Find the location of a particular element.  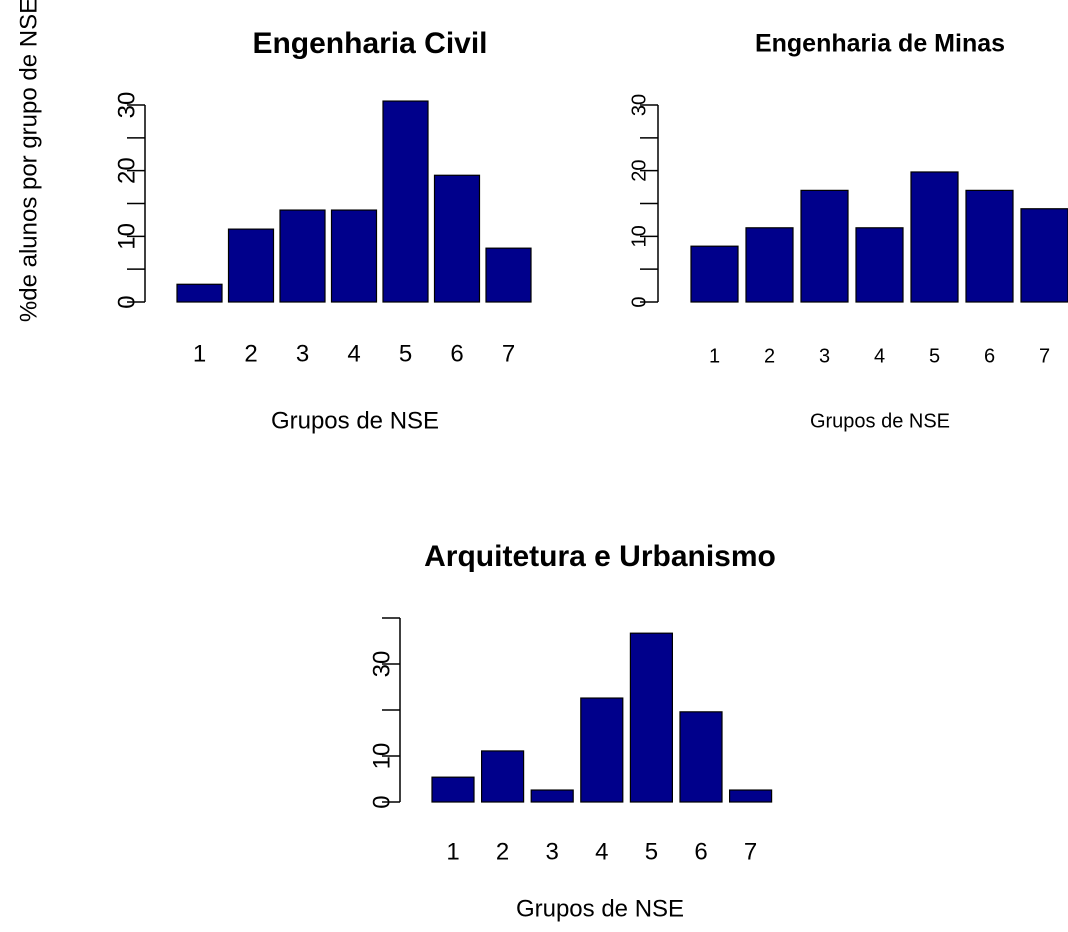

chart-title: Engenharia Civil is located at coordinates (369, 43).